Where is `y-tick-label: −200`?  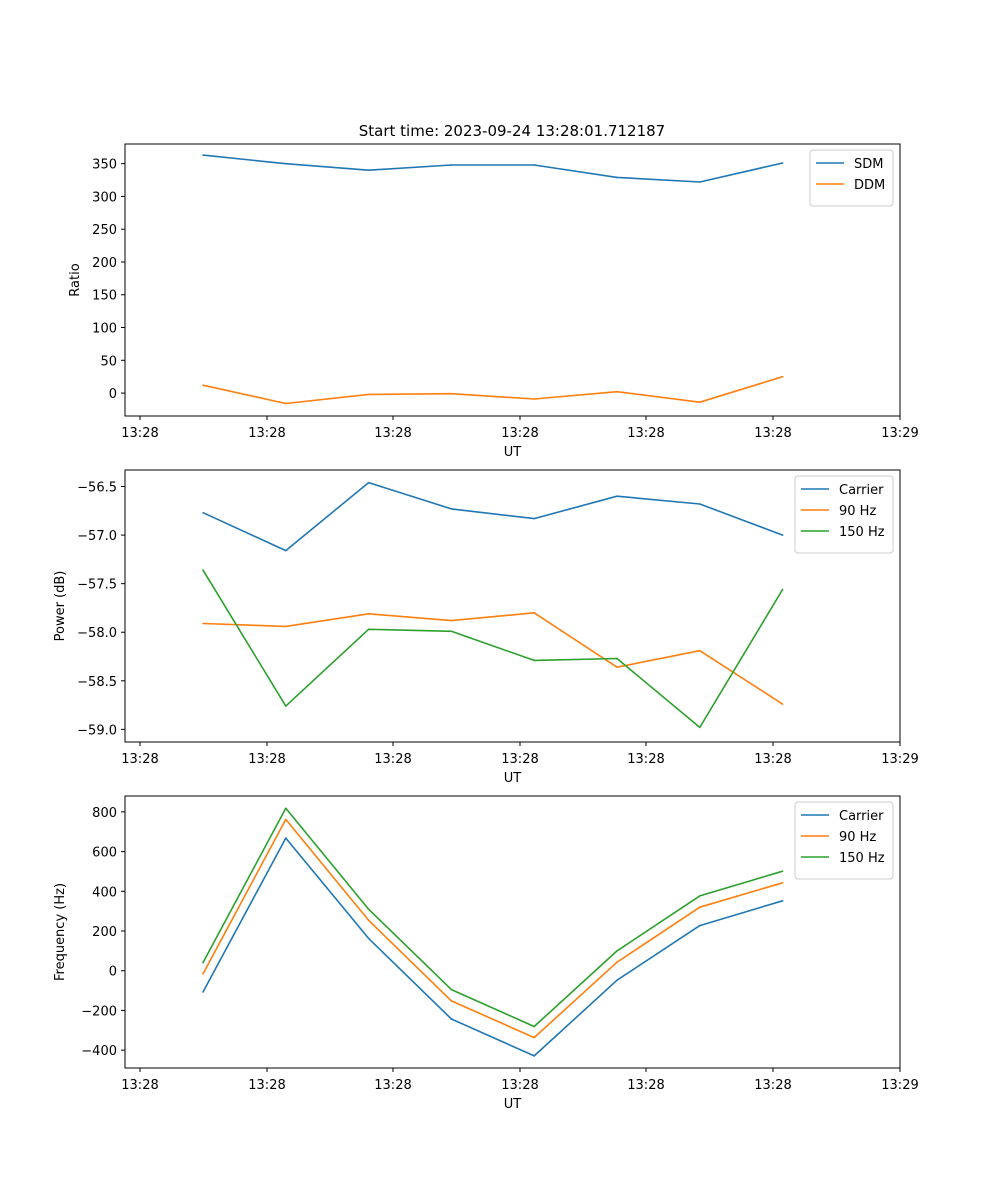 y-tick-label: −200 is located at coordinates (99, 1011).